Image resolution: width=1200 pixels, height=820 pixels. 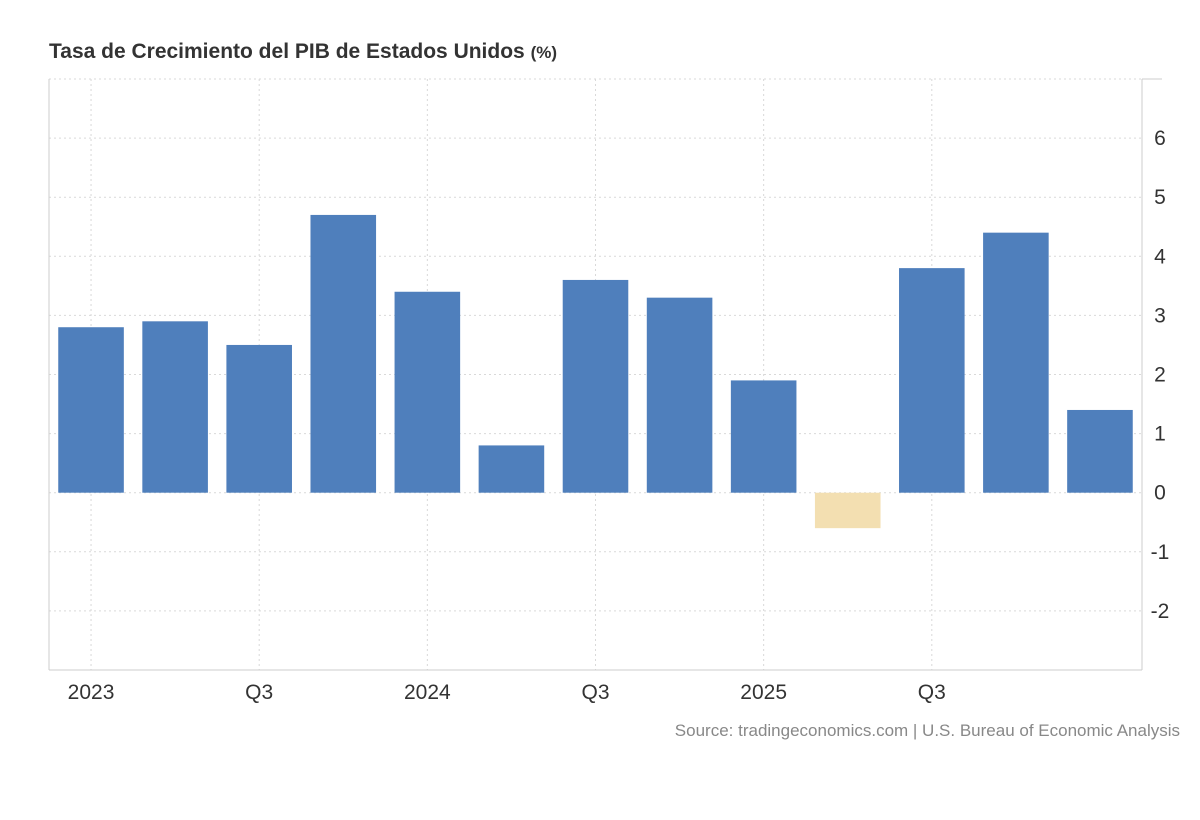 What do you see at coordinates (1160, 197) in the screenshot?
I see `y-tick-label: 5` at bounding box center [1160, 197].